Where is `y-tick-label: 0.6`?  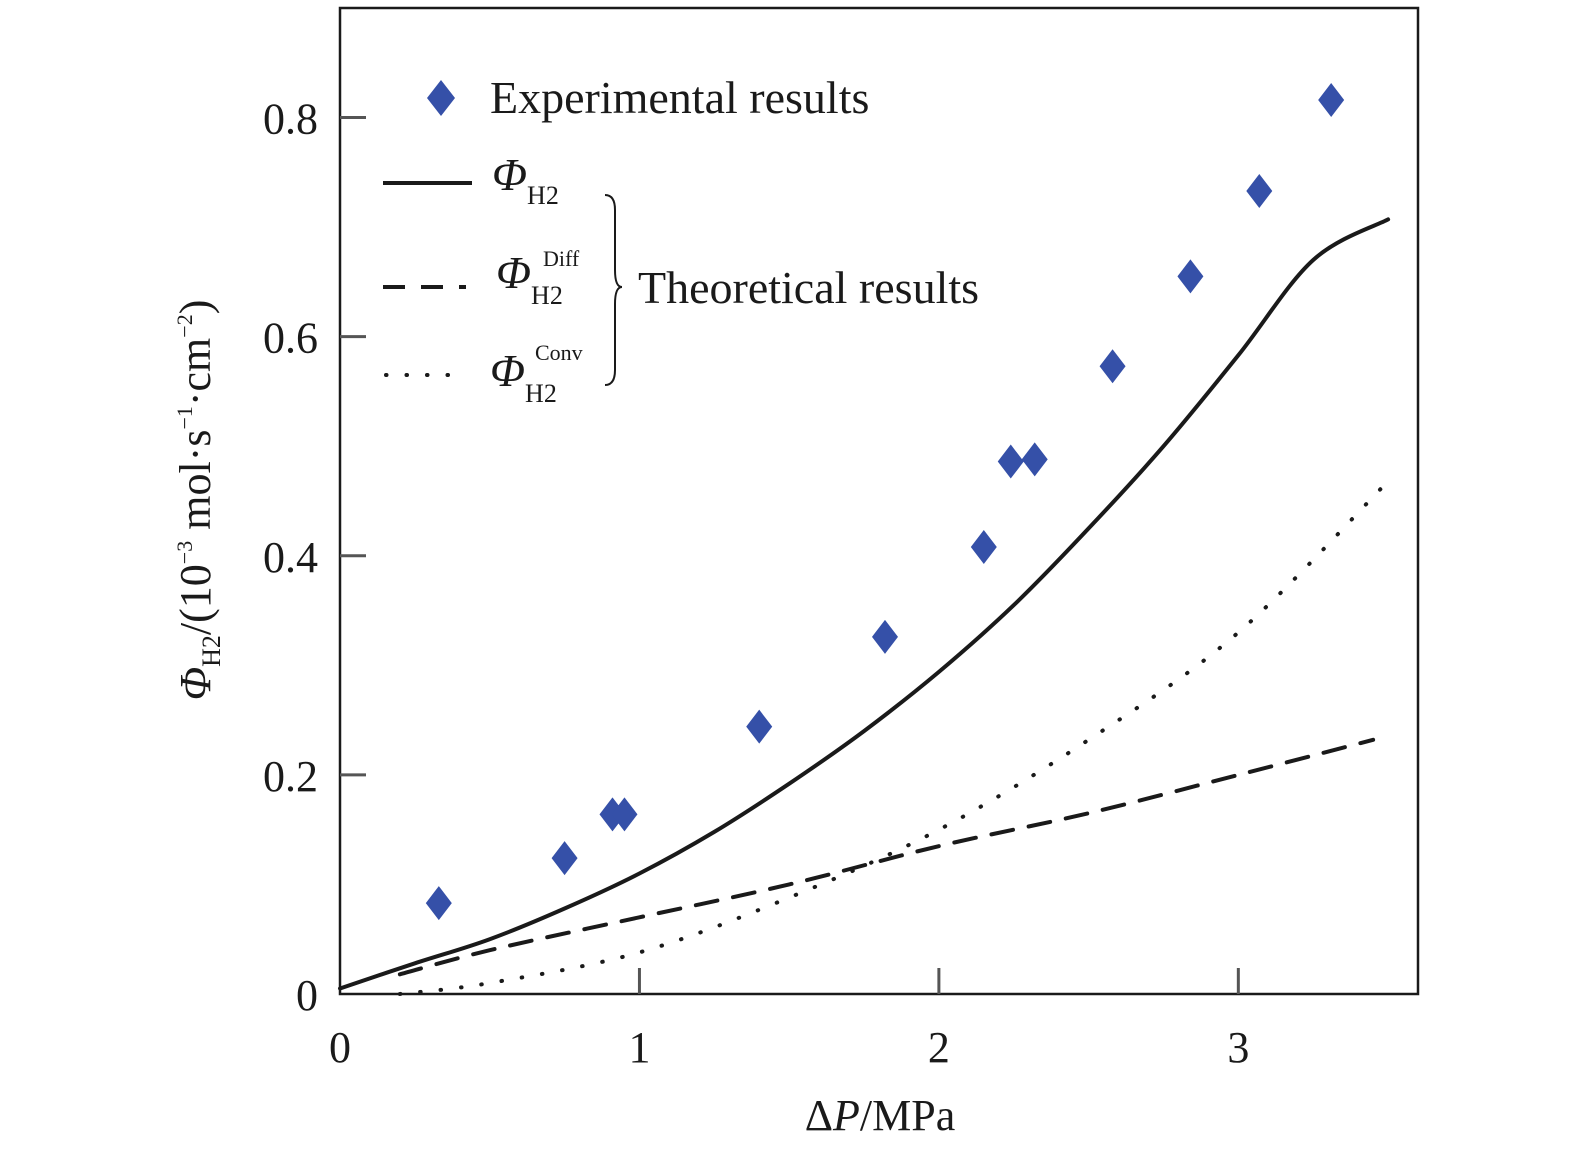
y-tick-label: 0.6 is located at coordinates (290, 338).